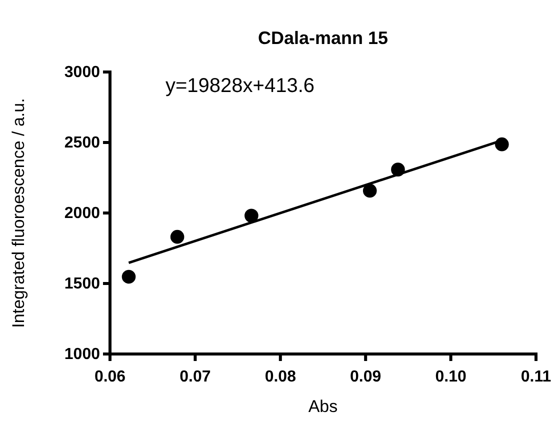 The height and width of the screenshot is (427, 558). What do you see at coordinates (82, 73) in the screenshot?
I see `y-tick-label: 3000` at bounding box center [82, 73].